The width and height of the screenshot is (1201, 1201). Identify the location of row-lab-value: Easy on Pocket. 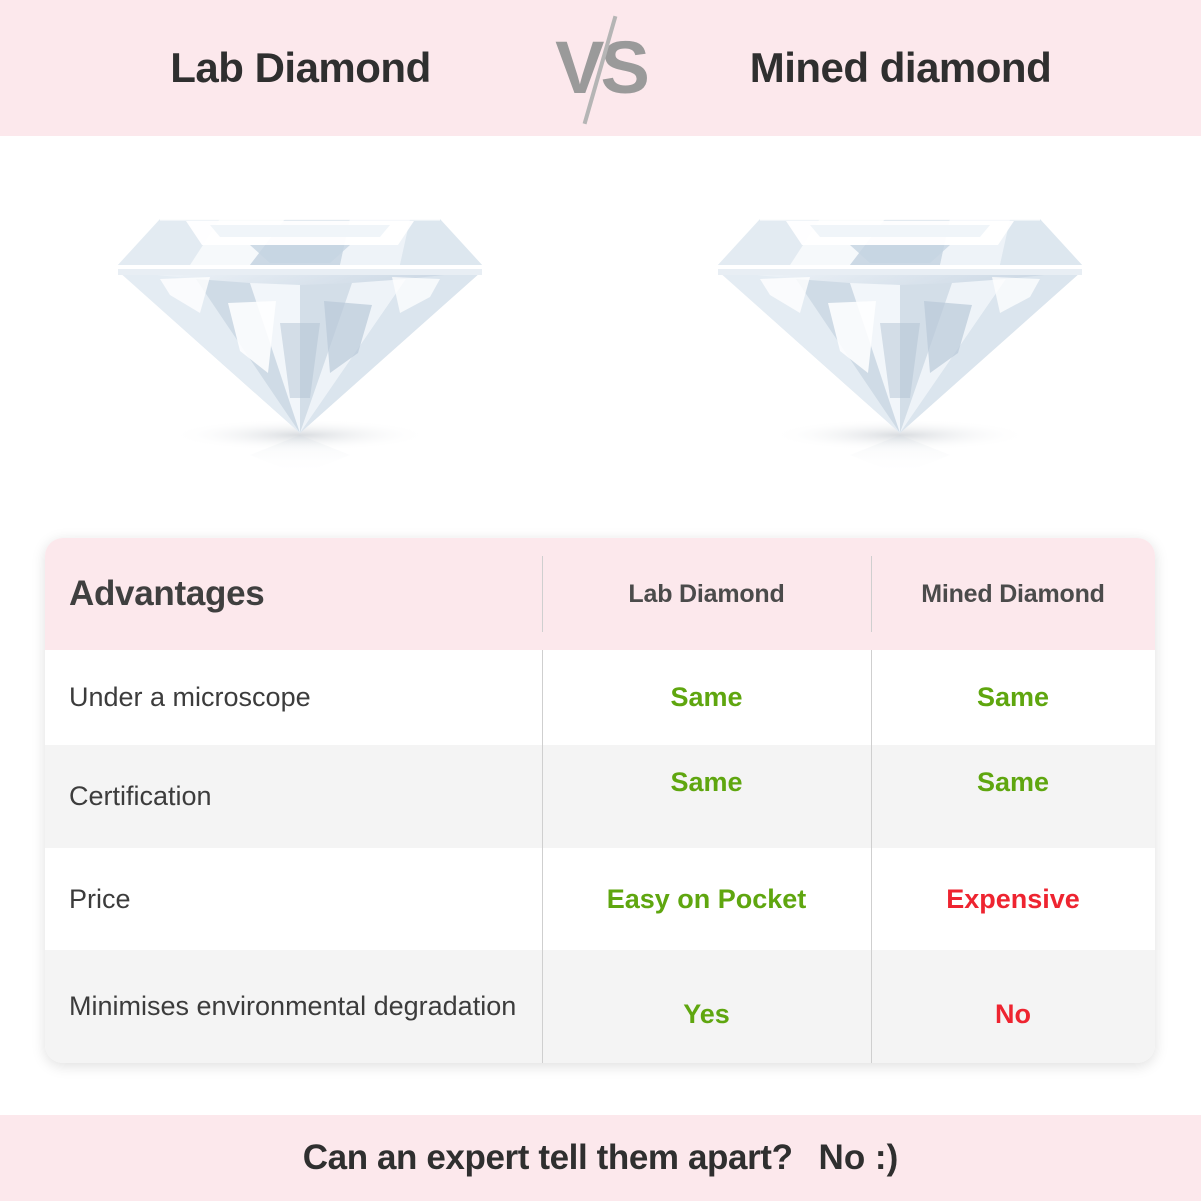
(706, 898).